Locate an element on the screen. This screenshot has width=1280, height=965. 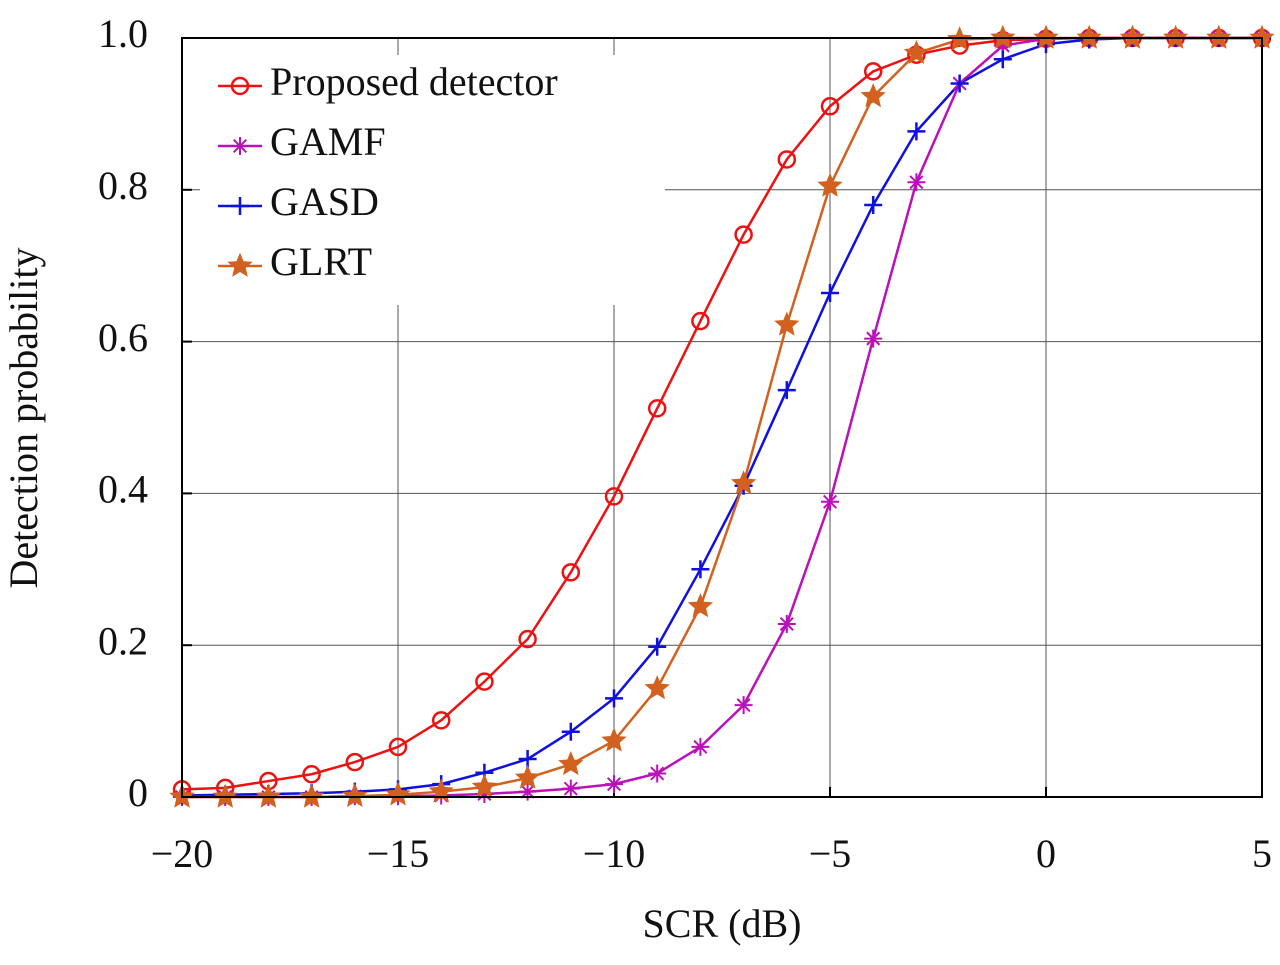
x-tick-label: 0 is located at coordinates (1046, 853).